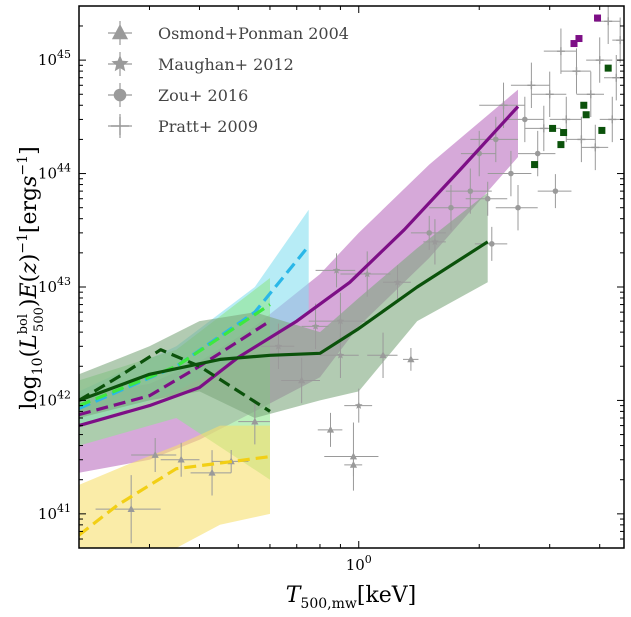  What do you see at coordinates (203, 95) in the screenshot?
I see `legend-label: Zou+ 2016` at bounding box center [203, 95].